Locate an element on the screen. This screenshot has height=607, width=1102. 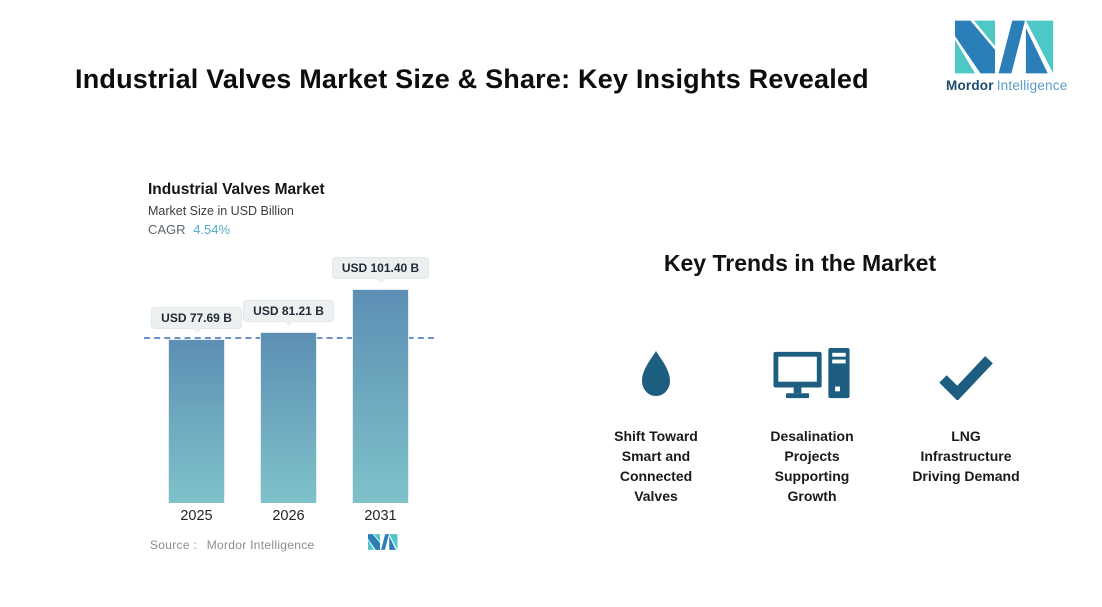
mordor-logo-icon is located at coordinates (1004, 47).